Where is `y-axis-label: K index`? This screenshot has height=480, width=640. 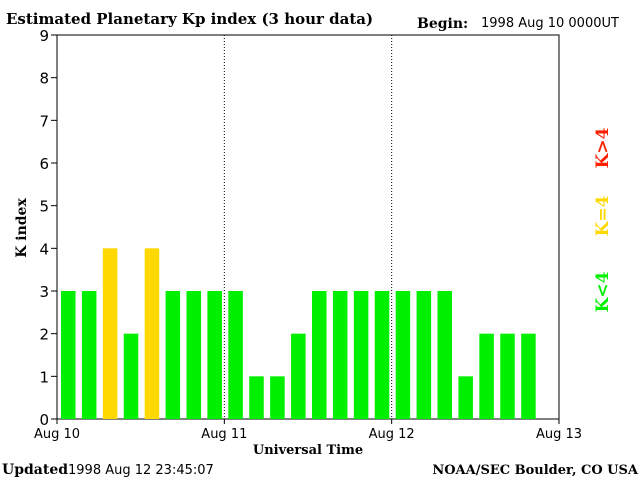 y-axis-label: K index is located at coordinates (22, 228).